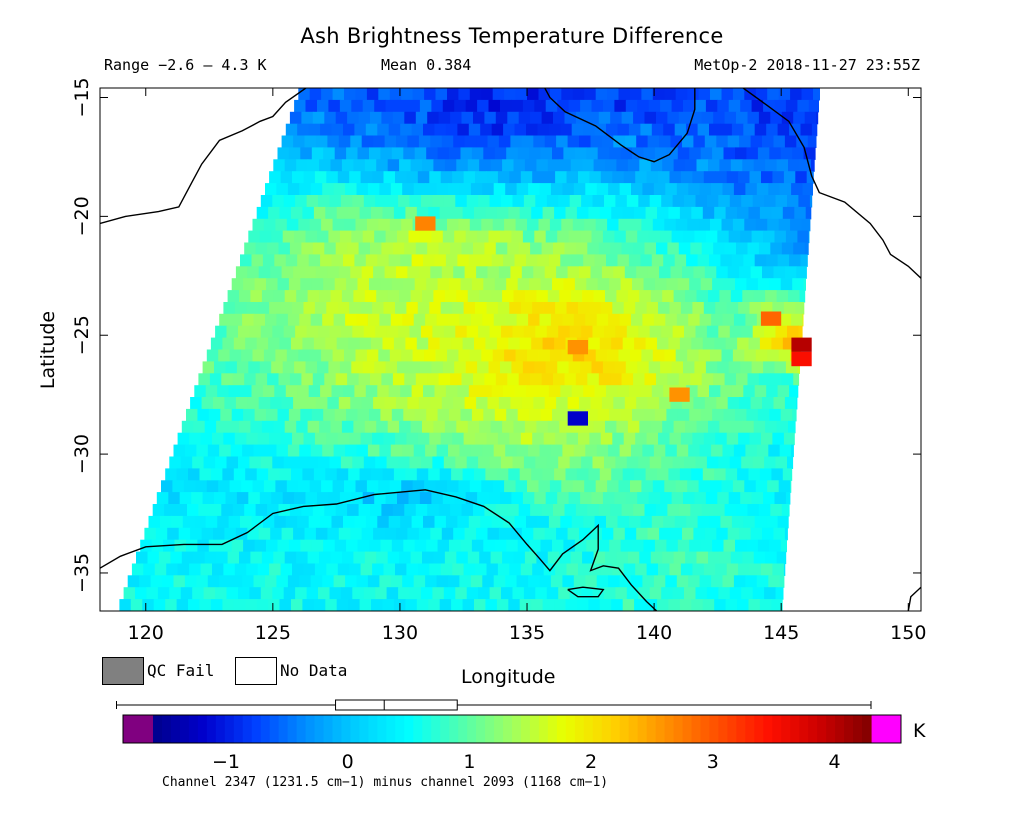 Image resolution: width=1024 pixels, height=813 pixels. What do you see at coordinates (577, 347) in the screenshot?
I see `hotspot-pixel` at bounding box center [577, 347].